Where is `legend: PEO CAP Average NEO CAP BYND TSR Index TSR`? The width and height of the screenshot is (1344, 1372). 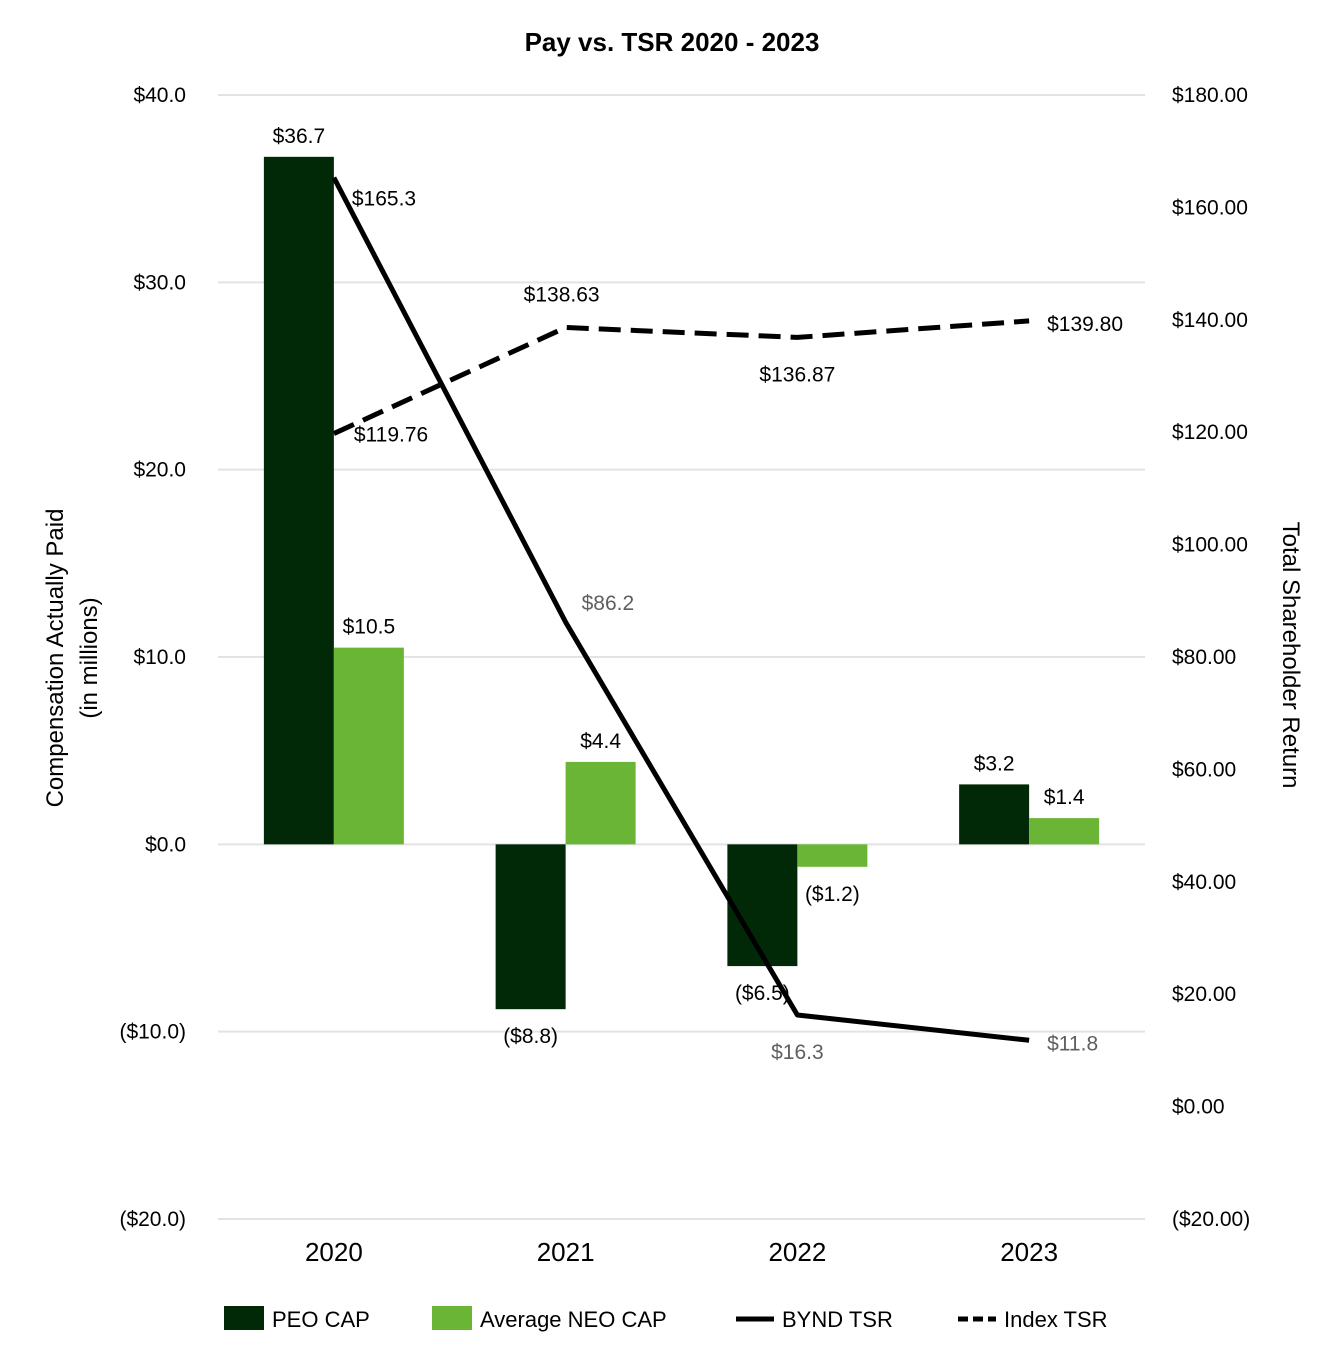 legend: PEO CAP Average NEO CAP BYND TSR Index TSR is located at coordinates (666, 1319).